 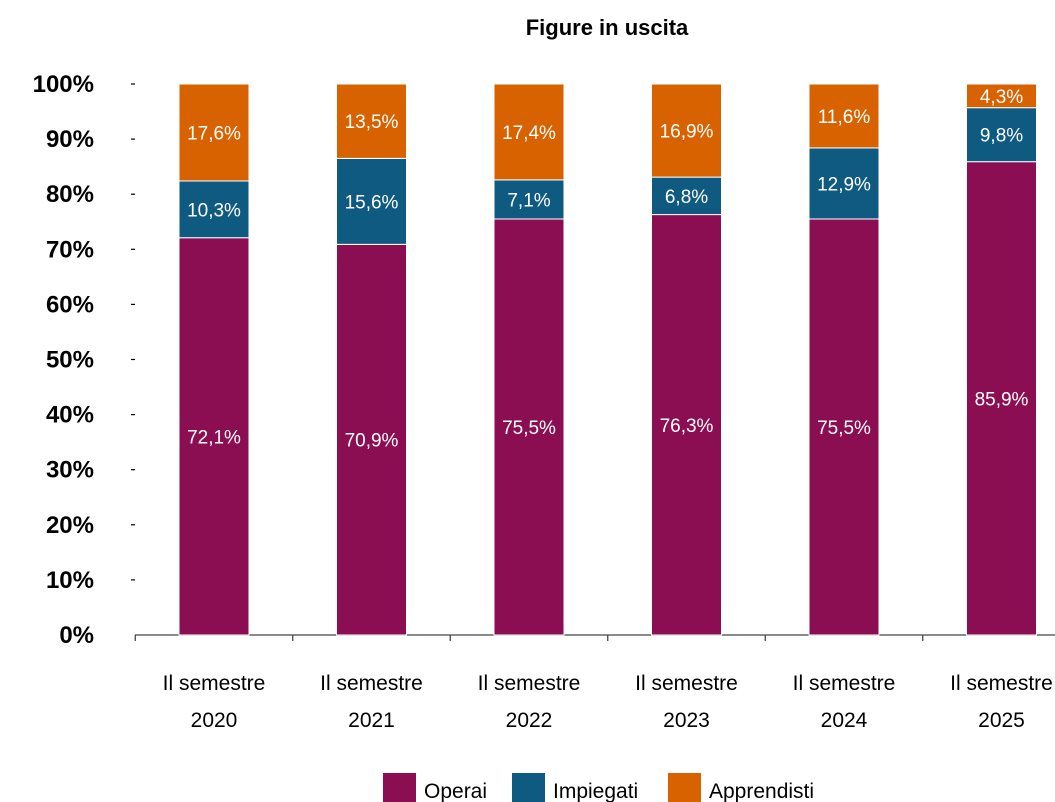 I want to click on y-tick-label: 30%, so click(x=70, y=470).